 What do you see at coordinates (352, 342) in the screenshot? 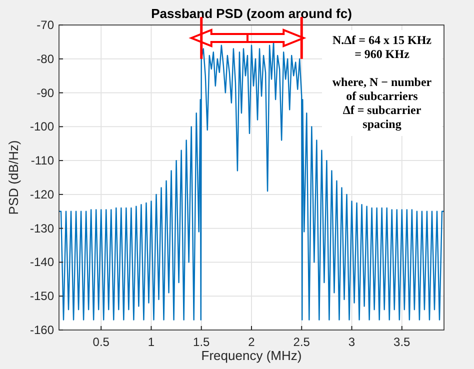
I see `x-tick-label: 3` at bounding box center [352, 342].